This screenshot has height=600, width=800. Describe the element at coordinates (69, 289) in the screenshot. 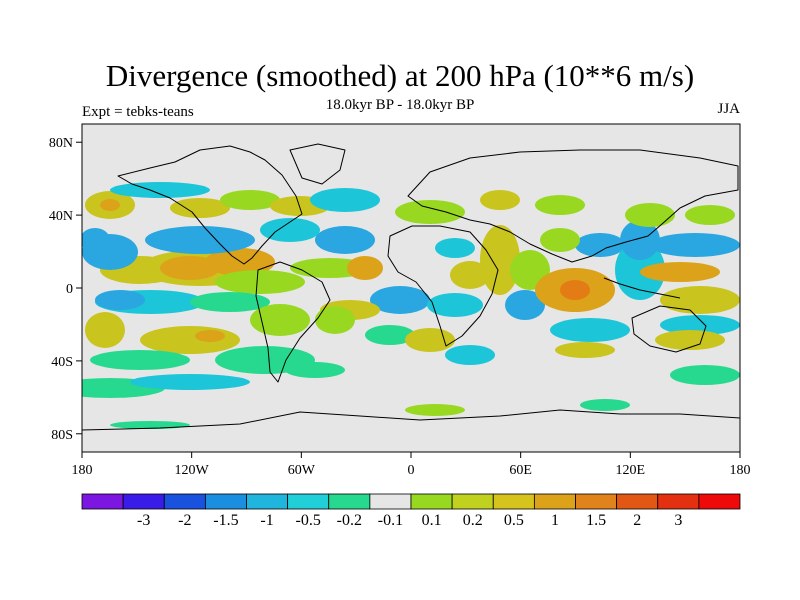

I see `lat-tick-label: 0` at that location.